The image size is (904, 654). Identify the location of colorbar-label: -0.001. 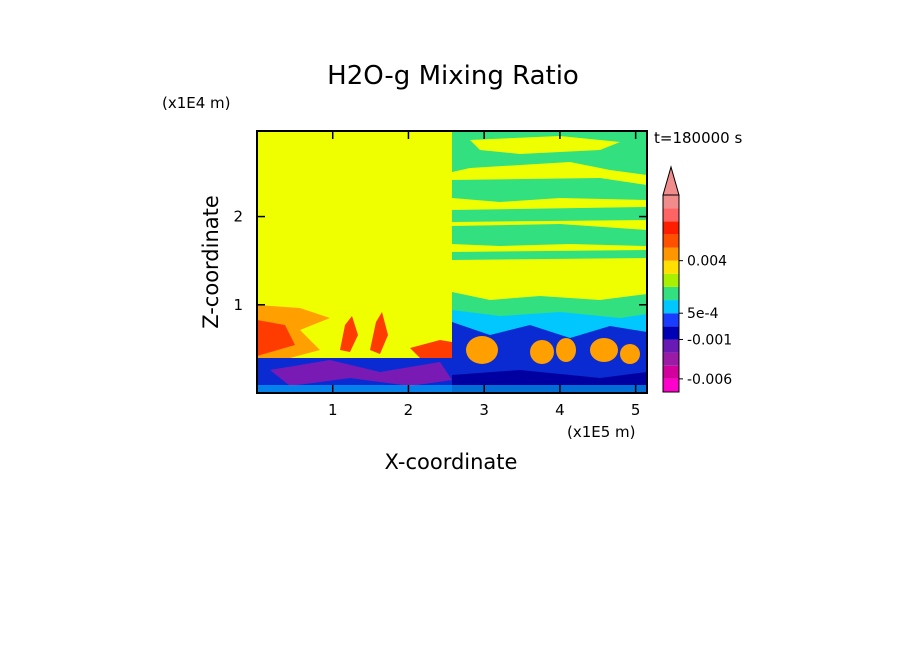
(709, 340).